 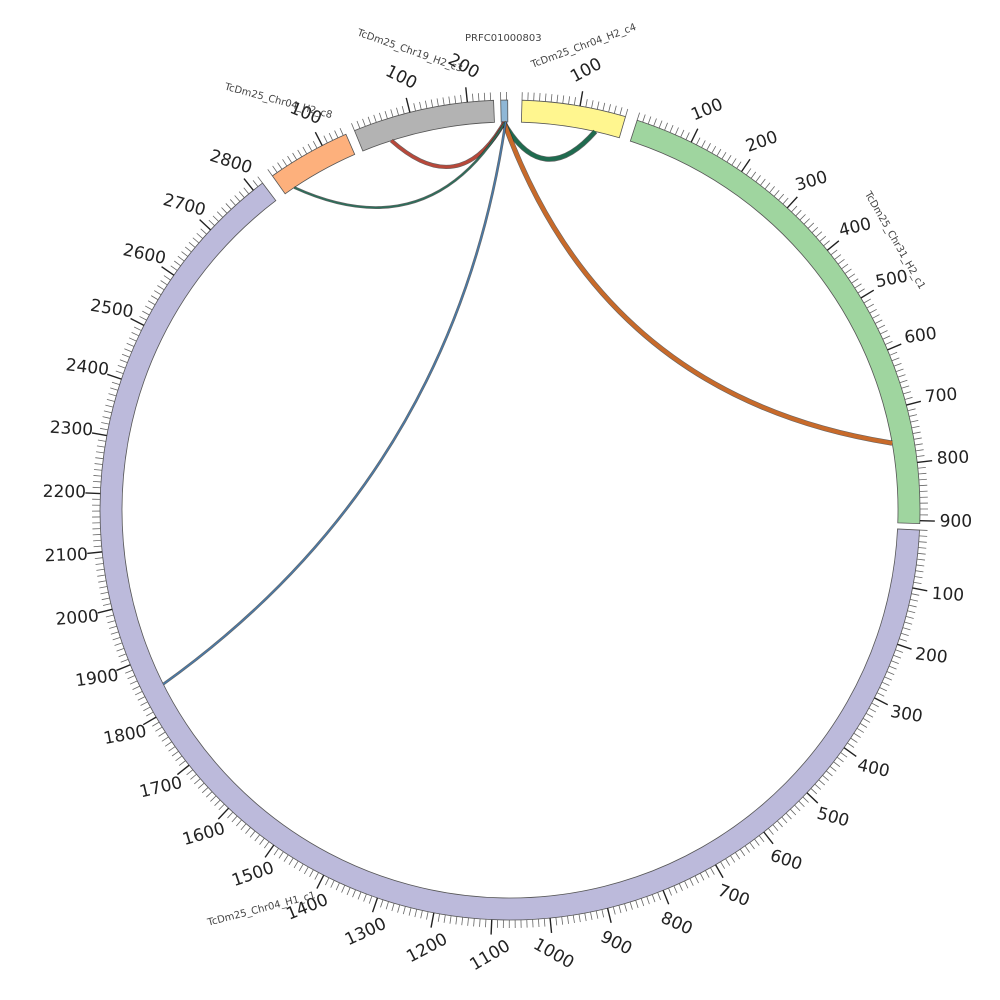 I want to click on ideogram-c4, so click(x=573, y=119).